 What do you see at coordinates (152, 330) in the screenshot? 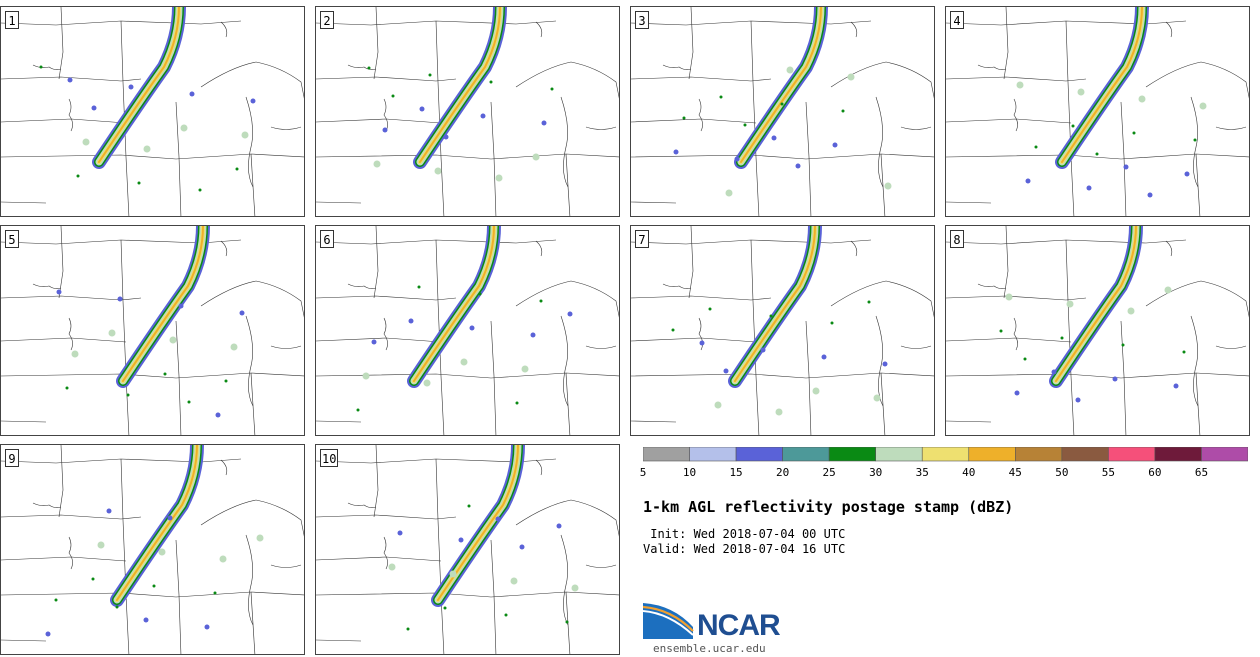
I see `ensemble-member-panel: 5` at bounding box center [152, 330].